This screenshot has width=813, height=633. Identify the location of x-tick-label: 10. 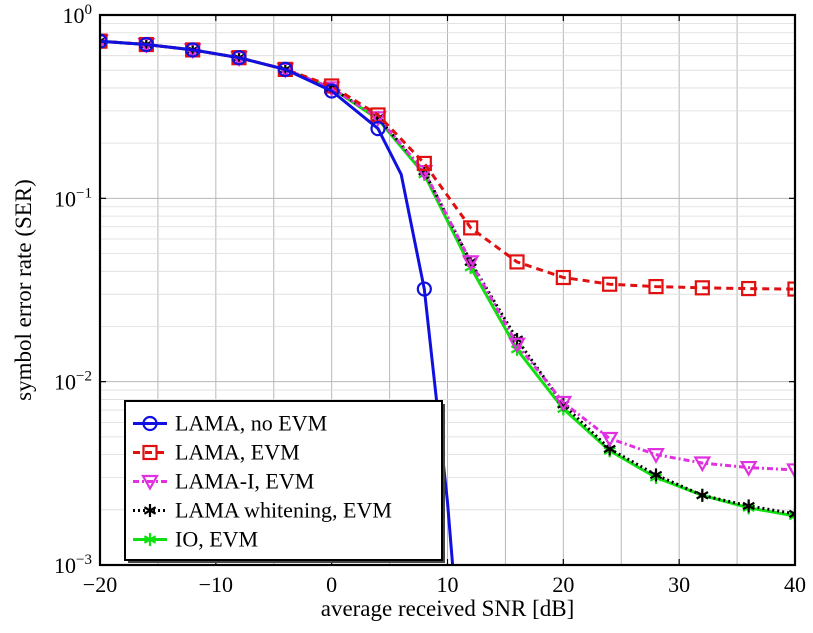
(448, 584).